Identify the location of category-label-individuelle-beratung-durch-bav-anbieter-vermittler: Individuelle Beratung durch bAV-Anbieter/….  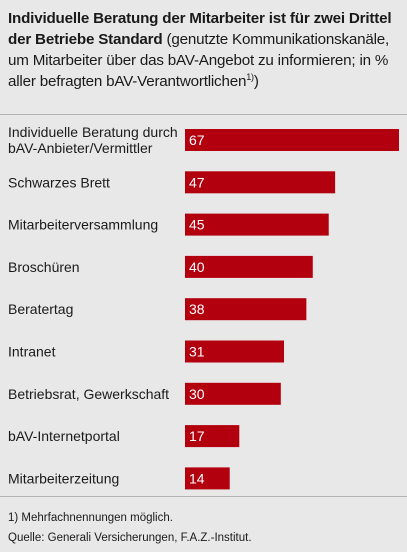
(93, 140).